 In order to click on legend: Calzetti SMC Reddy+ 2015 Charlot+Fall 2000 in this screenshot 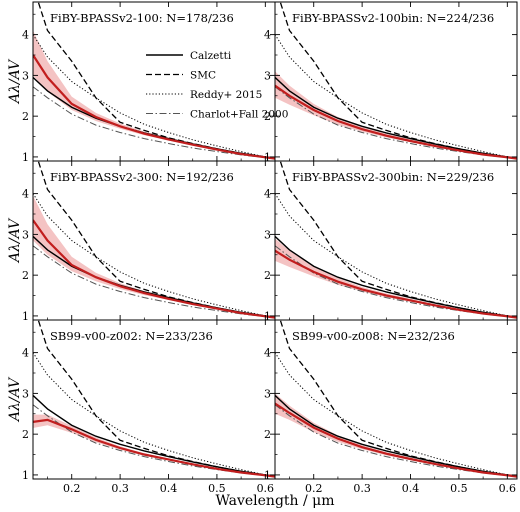, I will do `click(217, 85)`.